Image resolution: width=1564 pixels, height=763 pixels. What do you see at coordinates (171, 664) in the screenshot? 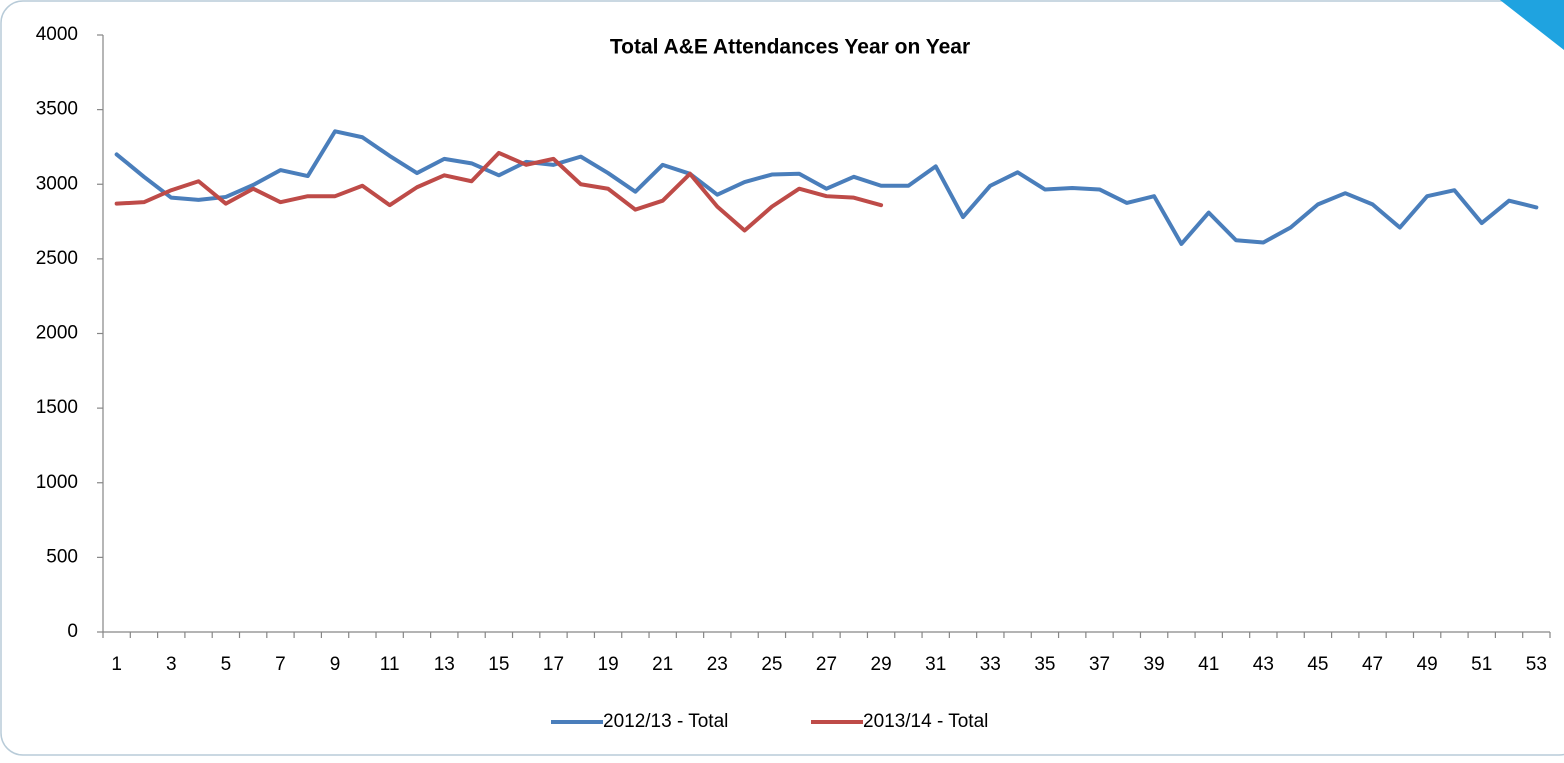
I see `x-tick-label: 3` at bounding box center [171, 664].